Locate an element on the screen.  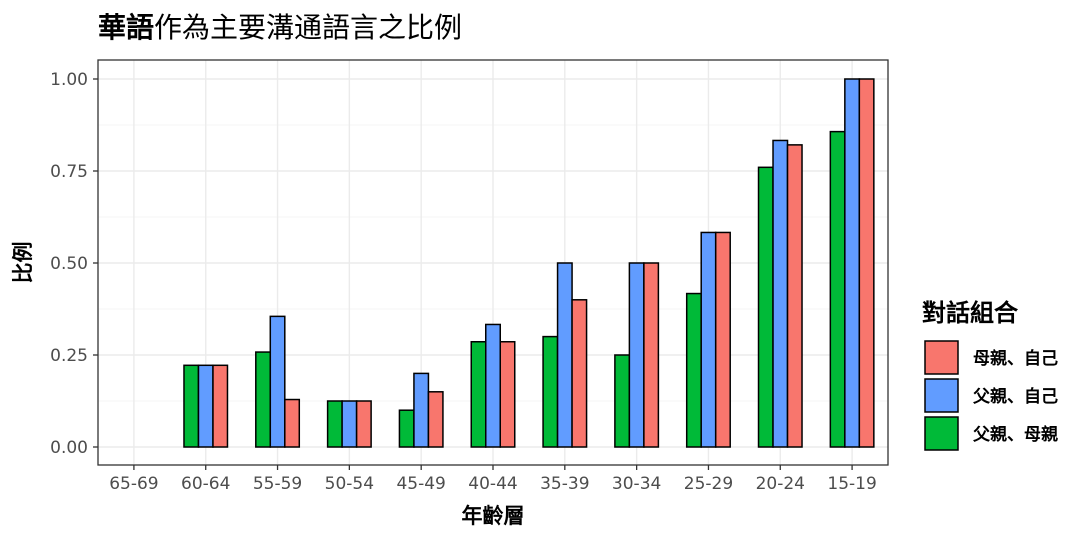
legend-title: 對話組合 is located at coordinates (970, 313).